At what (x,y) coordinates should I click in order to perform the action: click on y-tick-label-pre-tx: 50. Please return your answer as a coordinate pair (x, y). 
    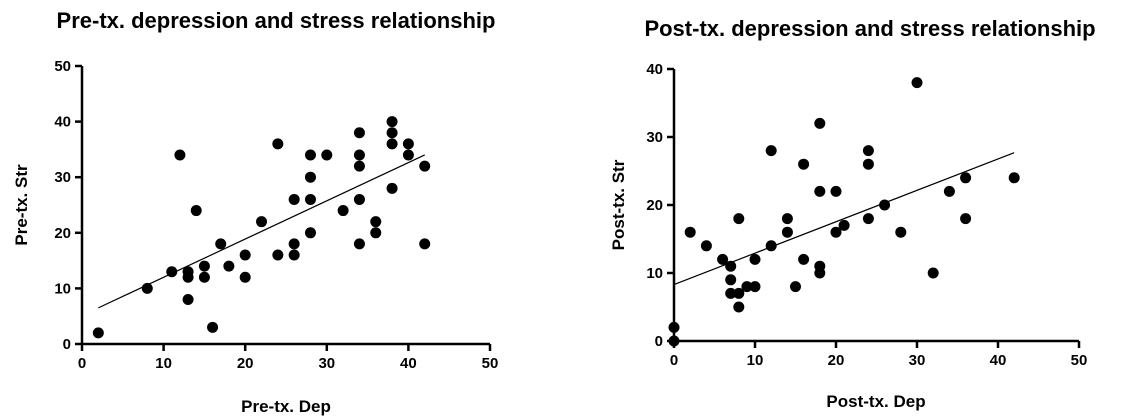
    Looking at the image, I should click on (62, 66).